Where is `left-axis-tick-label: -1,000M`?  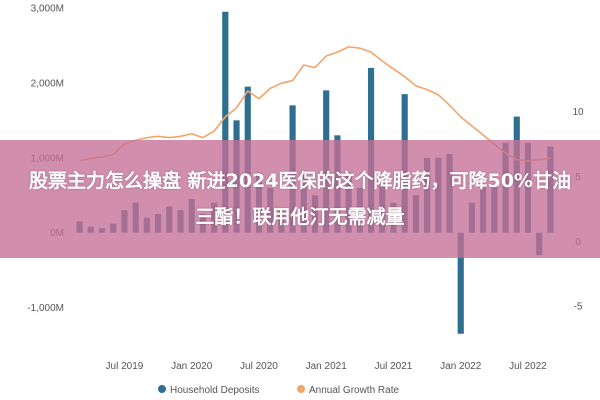 left-axis-tick-label: -1,000M is located at coordinates (45, 308).